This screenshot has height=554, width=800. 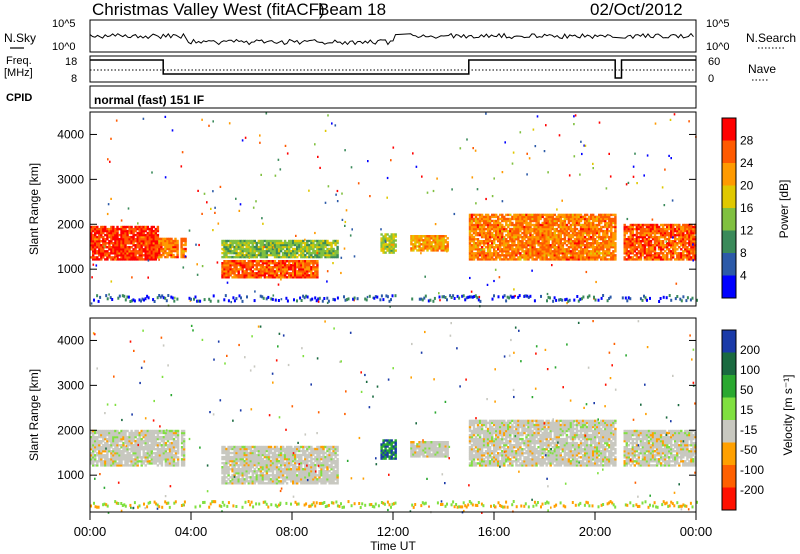 I want to click on noise-panel: N.Sky 10^5 10^0 10^5 10^0 N.Search, so click(x=400, y=35).